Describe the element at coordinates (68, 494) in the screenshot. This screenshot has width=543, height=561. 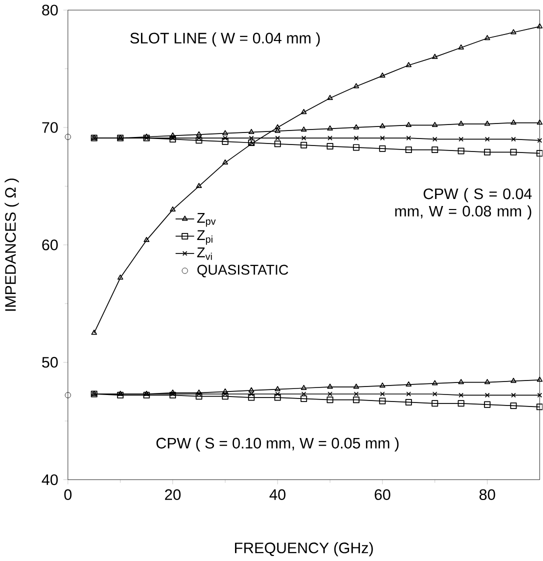
I see `x-tick-label: 0` at that location.